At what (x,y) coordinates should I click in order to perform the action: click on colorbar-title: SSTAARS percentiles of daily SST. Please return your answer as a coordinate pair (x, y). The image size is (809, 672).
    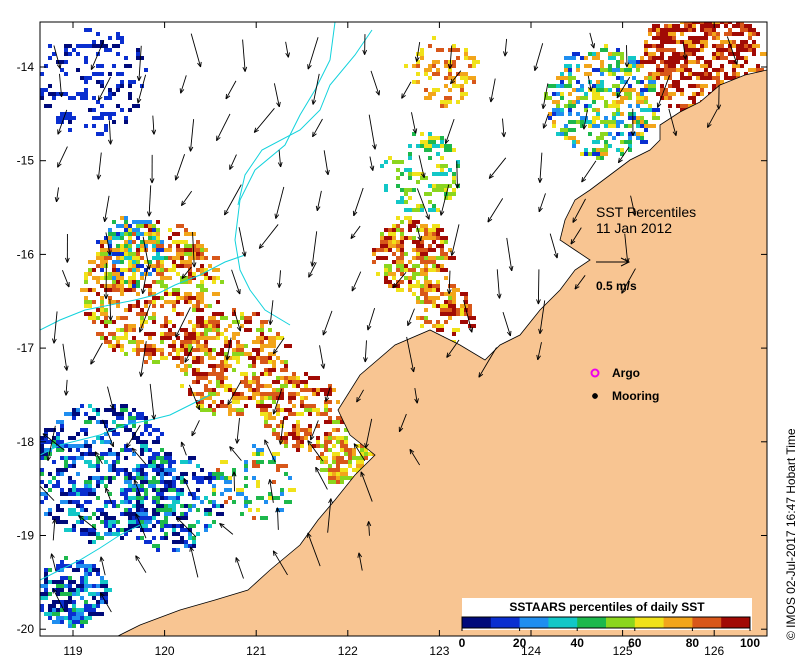
    Looking at the image, I should click on (607, 607).